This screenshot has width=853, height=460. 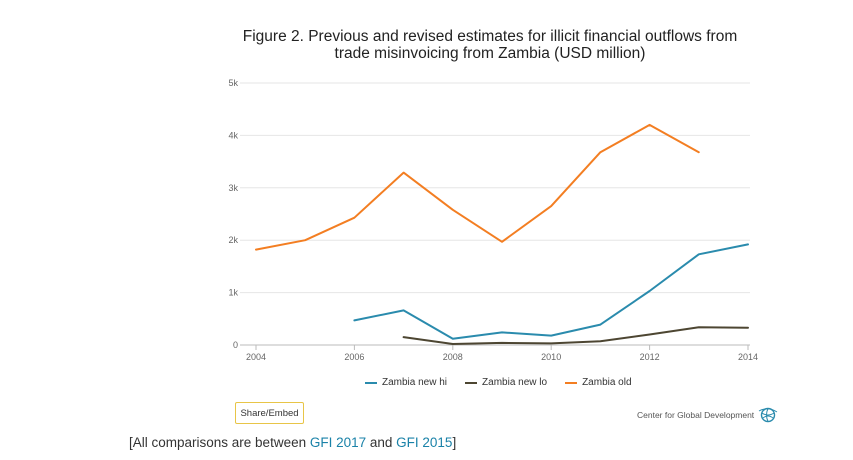 What do you see at coordinates (256, 357) in the screenshot?
I see `x-tick-label: 2004` at bounding box center [256, 357].